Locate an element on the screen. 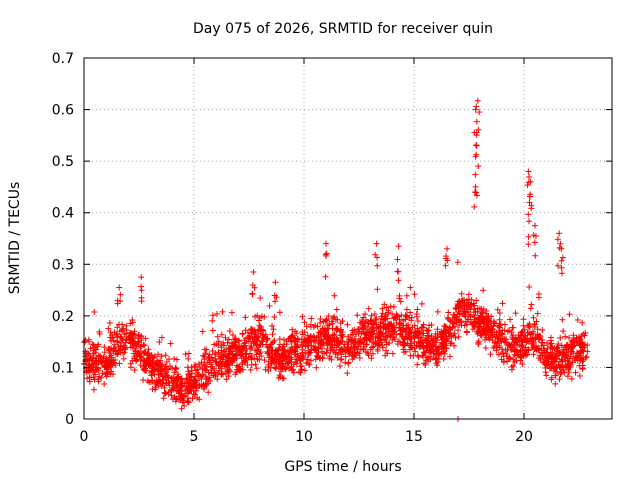  y-tick-label: 0.7 is located at coordinates (63, 59).